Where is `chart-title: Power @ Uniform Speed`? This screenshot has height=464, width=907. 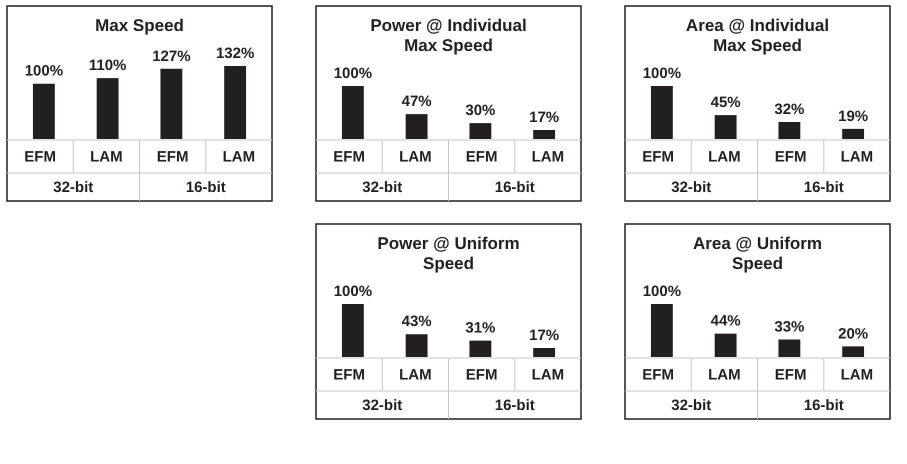 chart-title: Power @ Uniform Speed is located at coordinates (448, 253).